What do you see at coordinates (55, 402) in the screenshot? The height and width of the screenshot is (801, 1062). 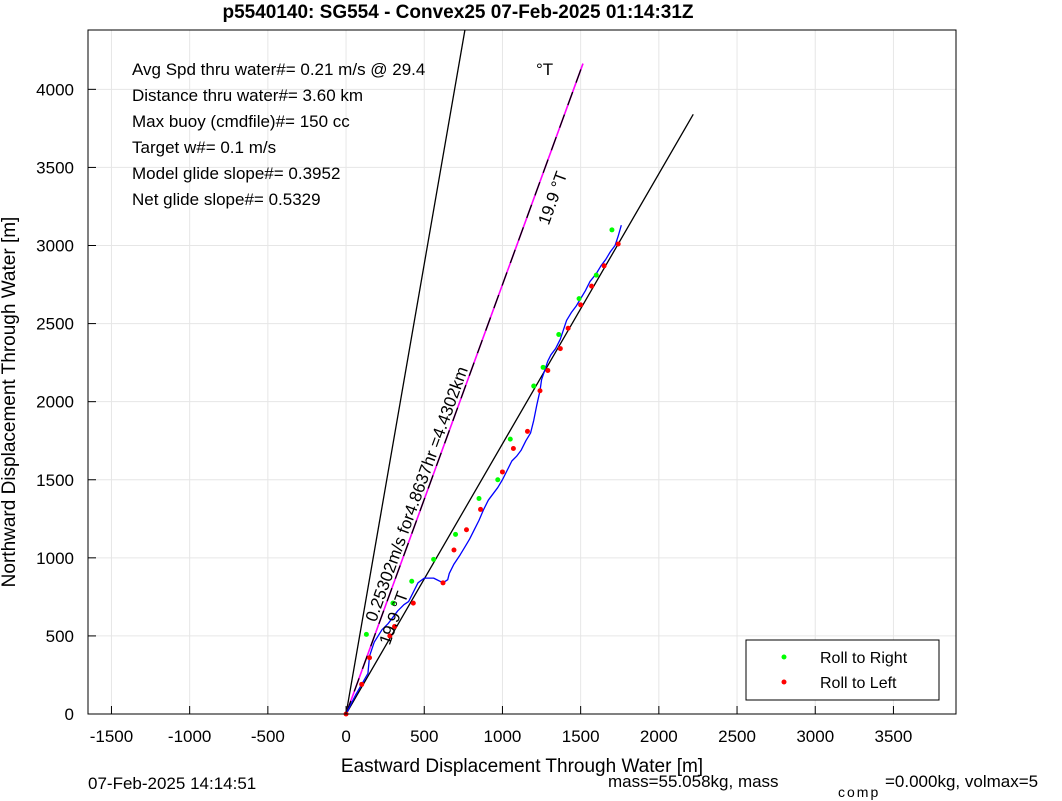 I see `y-tick-label: 2000` at bounding box center [55, 402].